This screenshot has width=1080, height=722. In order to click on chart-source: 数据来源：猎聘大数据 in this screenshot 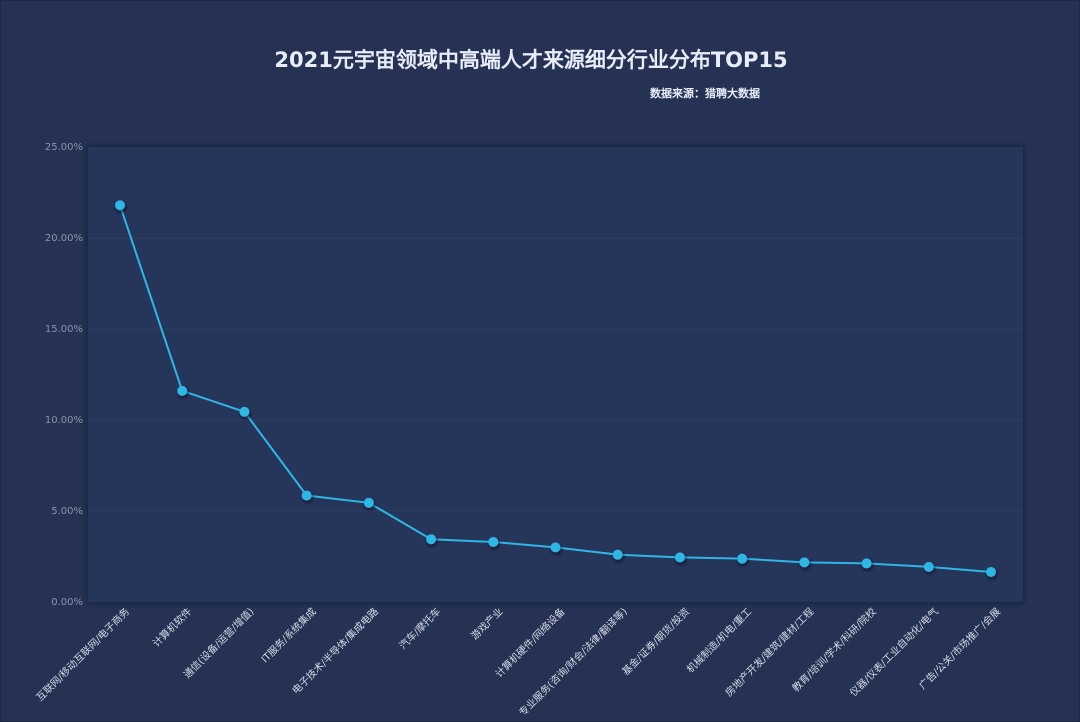, I will do `click(705, 93)`.